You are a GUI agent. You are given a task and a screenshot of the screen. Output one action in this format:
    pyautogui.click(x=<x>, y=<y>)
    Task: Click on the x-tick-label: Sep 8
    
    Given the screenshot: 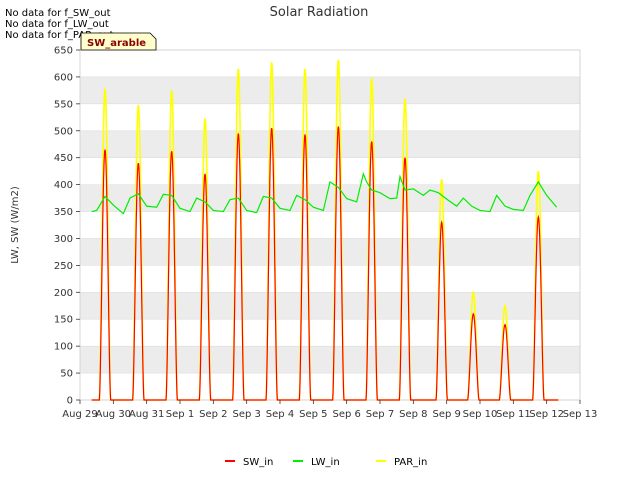 What is the action you would take?
    pyautogui.click(x=413, y=414)
    